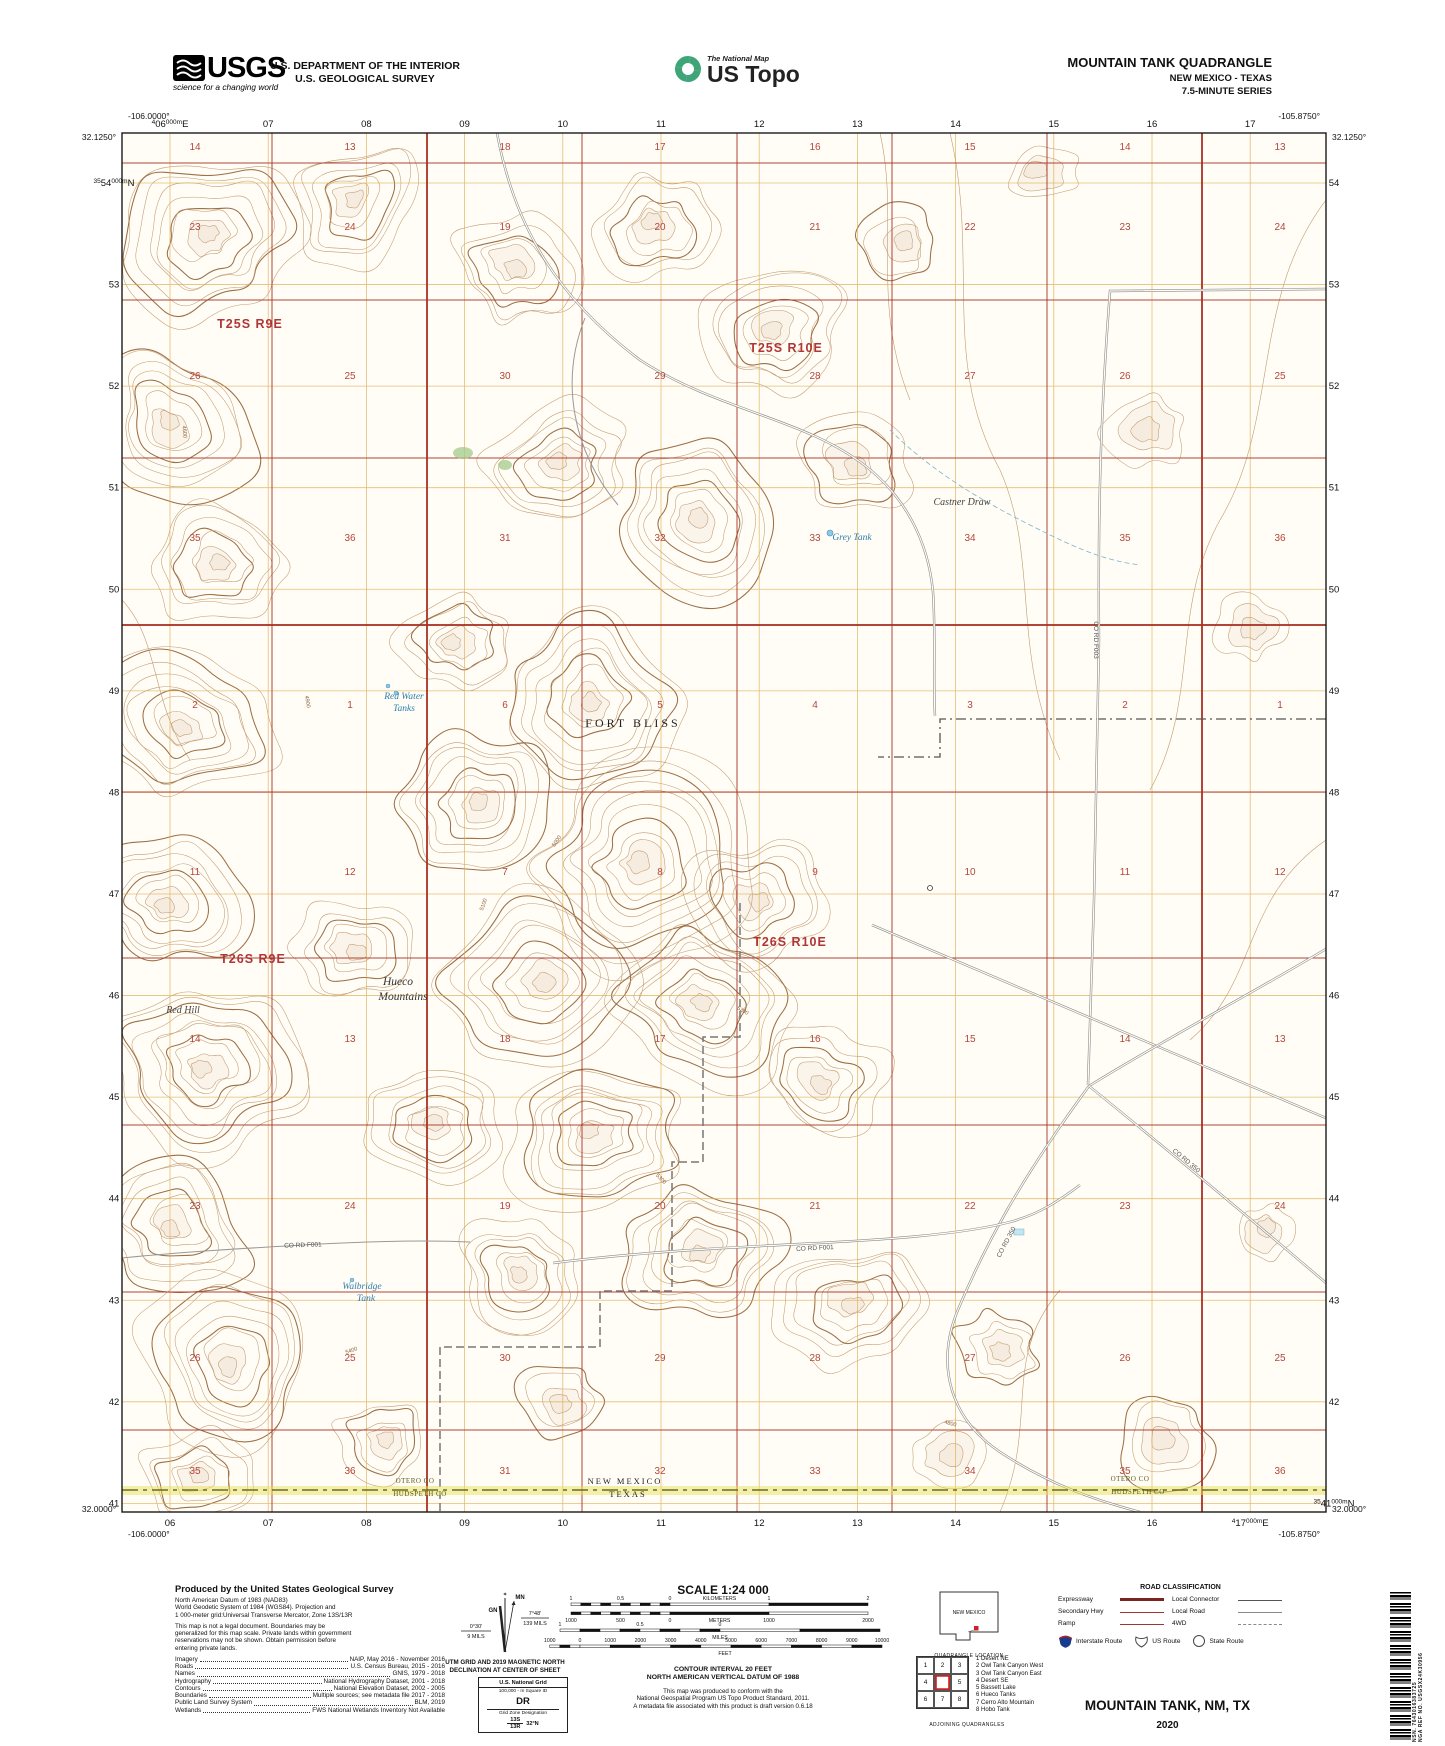 This screenshot has height=1746, width=1445. What do you see at coordinates (1334, 1402) in the screenshot?
I see `utm-northing-tick: 42` at bounding box center [1334, 1402].